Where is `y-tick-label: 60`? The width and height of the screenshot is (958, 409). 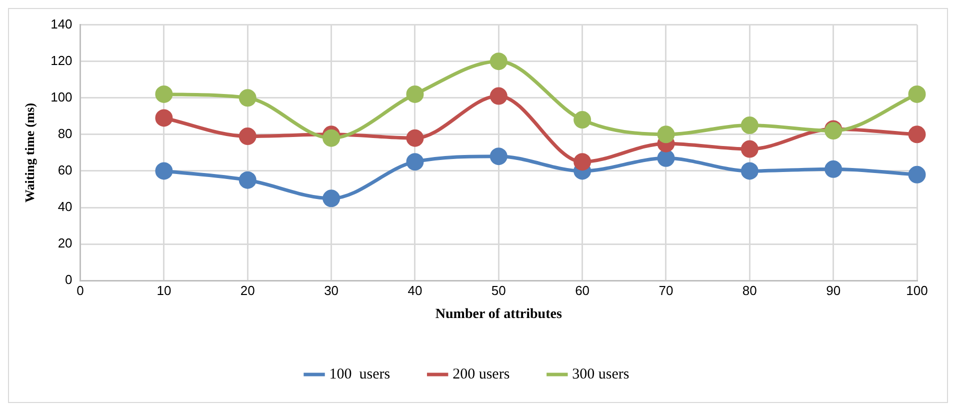
y-tick-label: 60 is located at coordinates (65, 170).